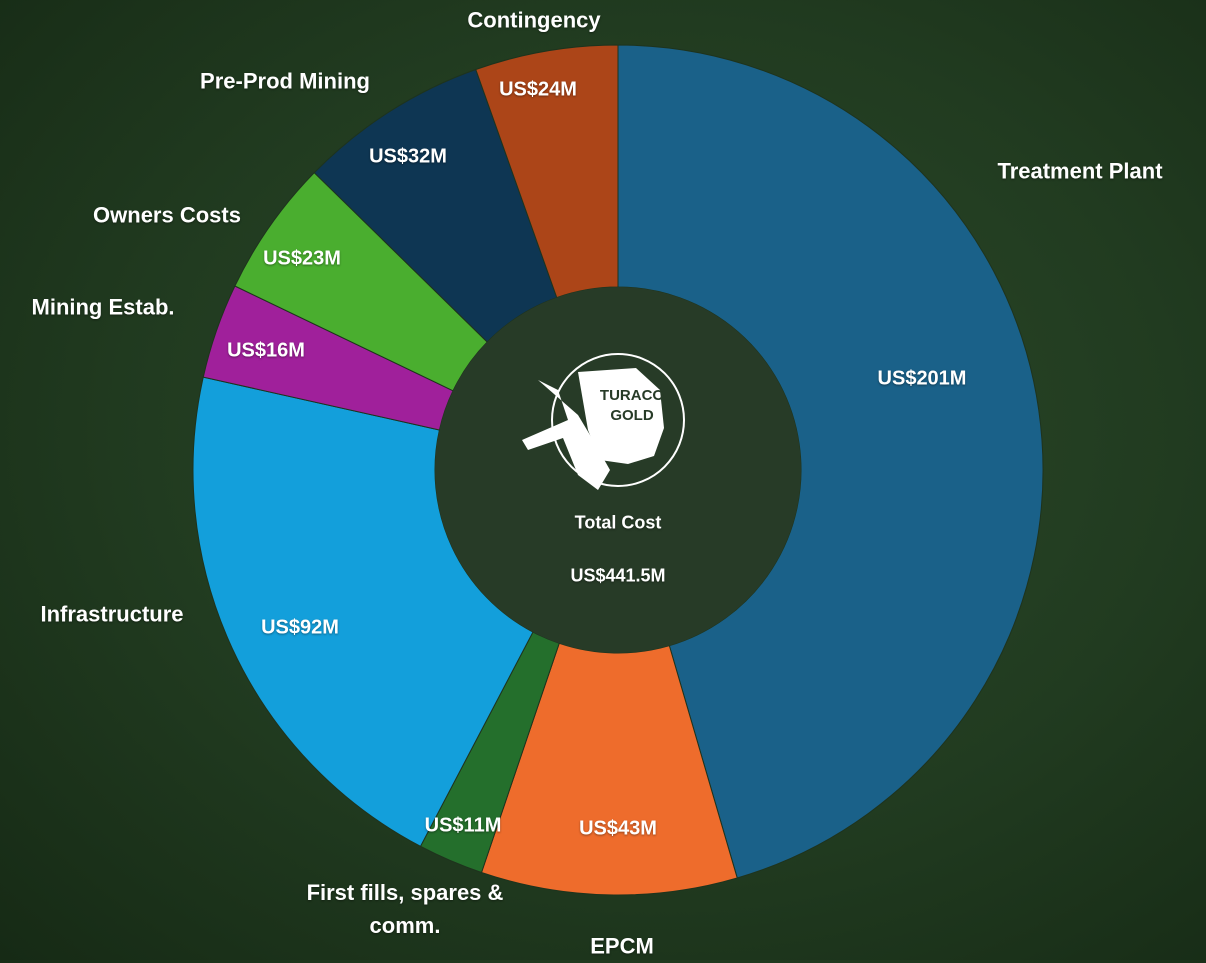 The image size is (1206, 963). I want to click on donut-hole, so click(618, 470).